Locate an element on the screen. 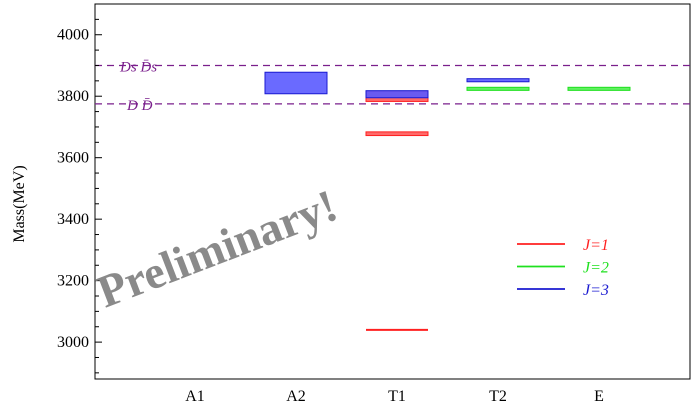 The image size is (691, 413). y-axis: 3000 3200 3400 3600 3800 4000 is located at coordinates (79, 188).